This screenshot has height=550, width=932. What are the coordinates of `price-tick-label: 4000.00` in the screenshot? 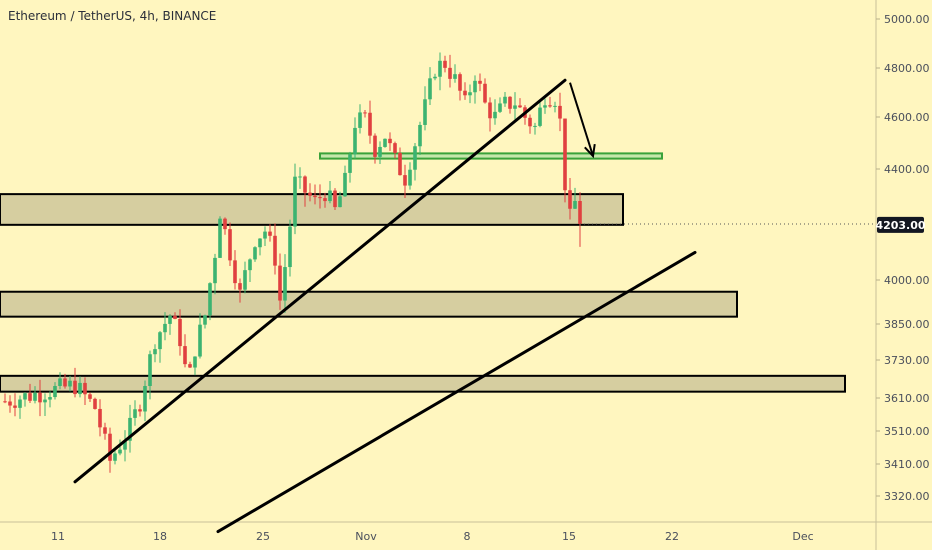 It's located at (907, 280).